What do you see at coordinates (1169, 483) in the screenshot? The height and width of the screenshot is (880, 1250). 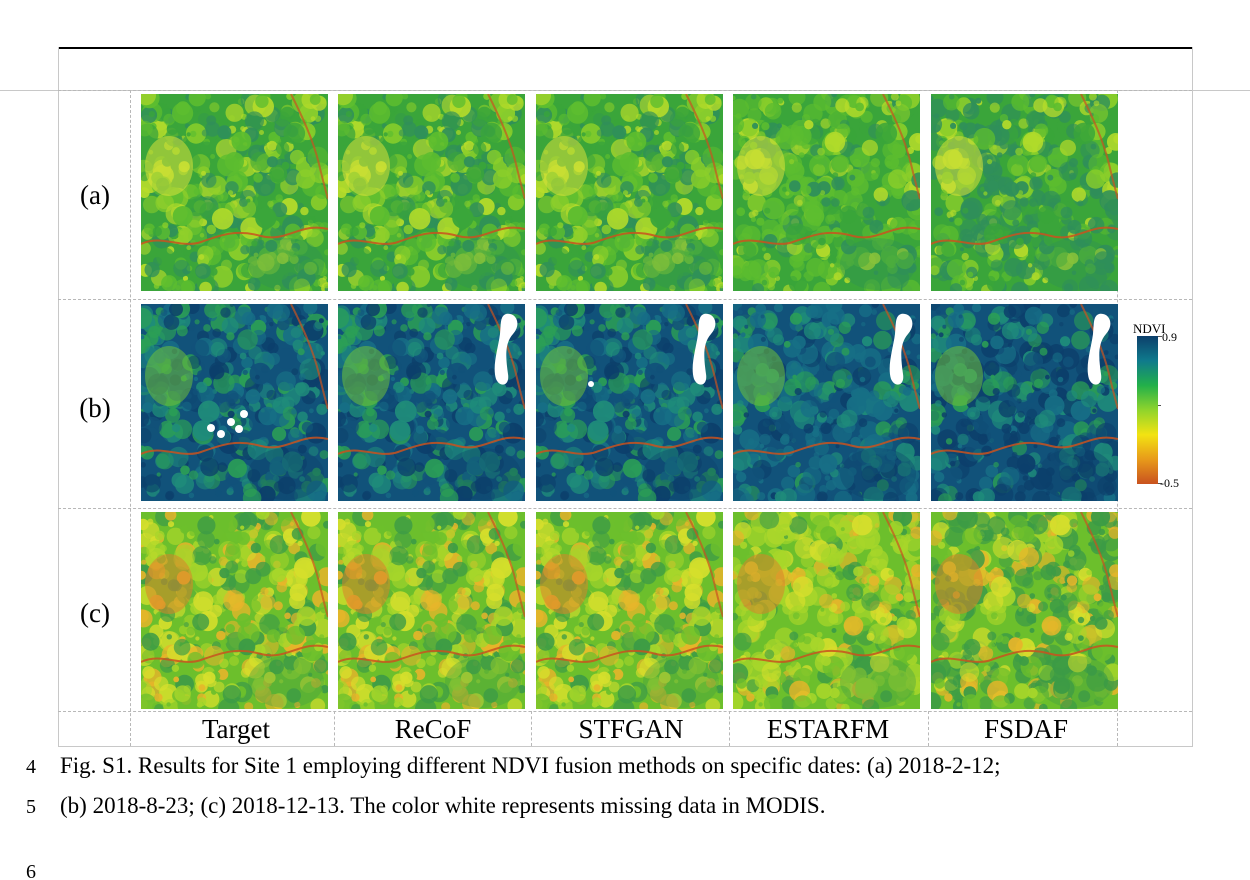 I see `colorbar-min-label: -0.5` at bounding box center [1169, 483].